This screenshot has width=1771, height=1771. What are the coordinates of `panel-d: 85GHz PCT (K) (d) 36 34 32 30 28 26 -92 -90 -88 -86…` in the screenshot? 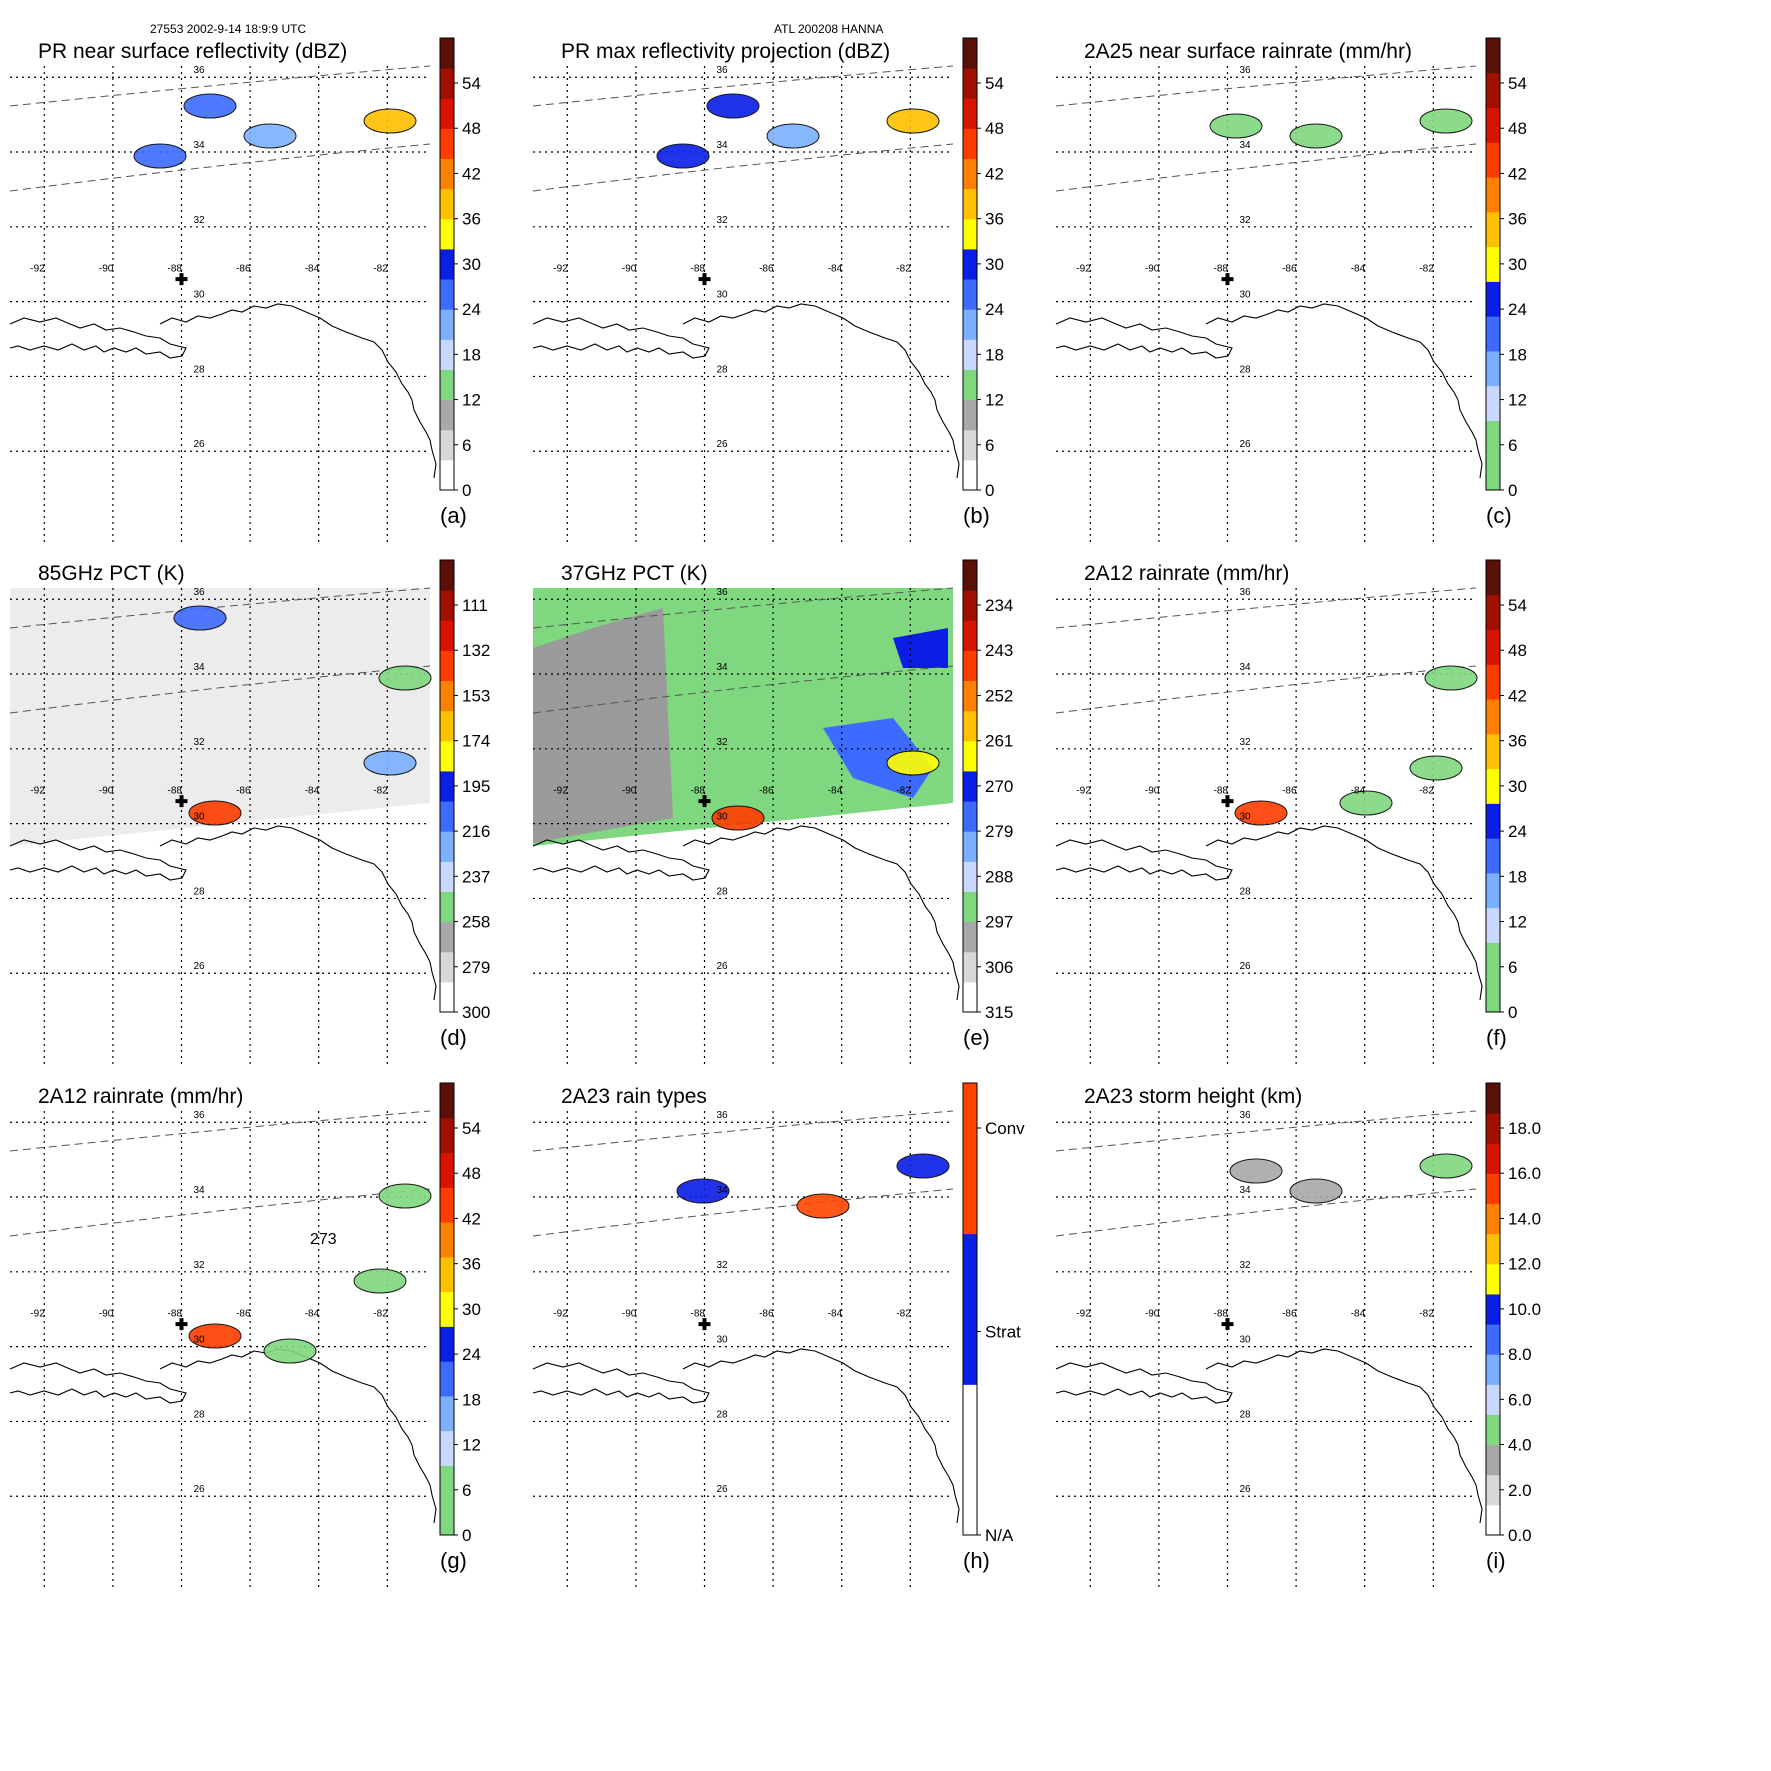 It's located at (264, 819).